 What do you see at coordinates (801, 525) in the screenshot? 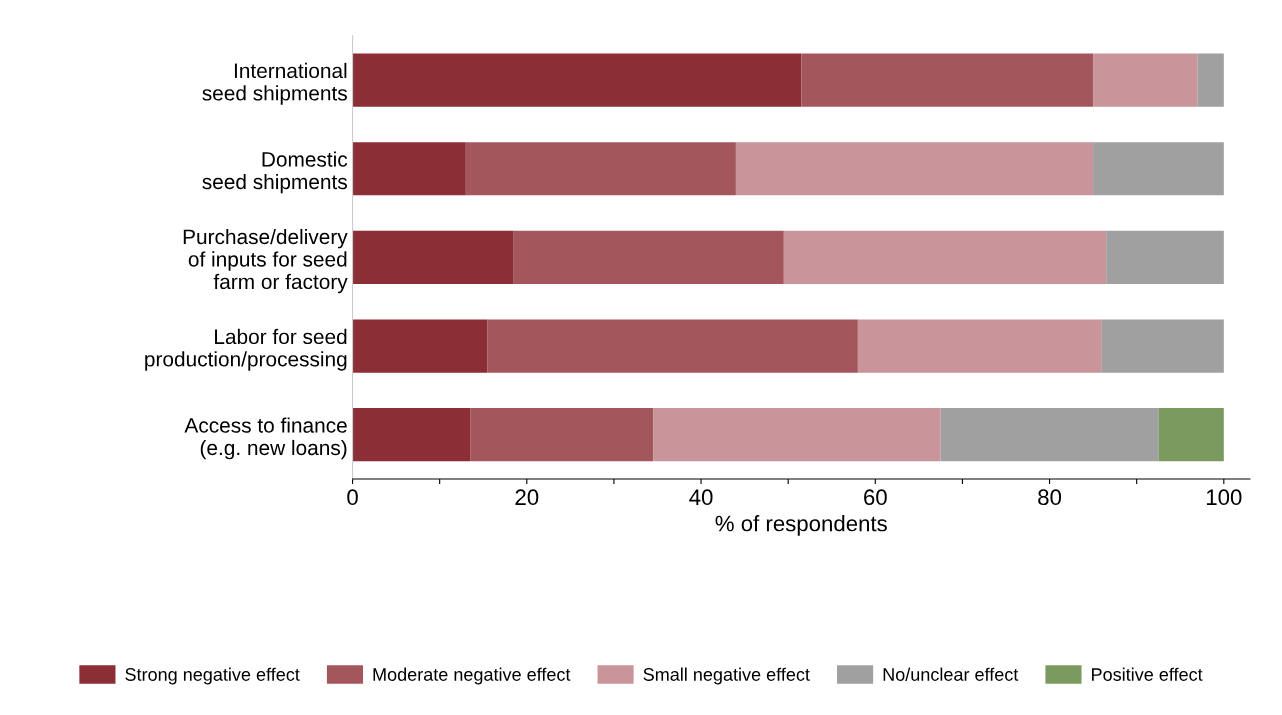
I see `x-axis-title: % of respondents` at bounding box center [801, 525].